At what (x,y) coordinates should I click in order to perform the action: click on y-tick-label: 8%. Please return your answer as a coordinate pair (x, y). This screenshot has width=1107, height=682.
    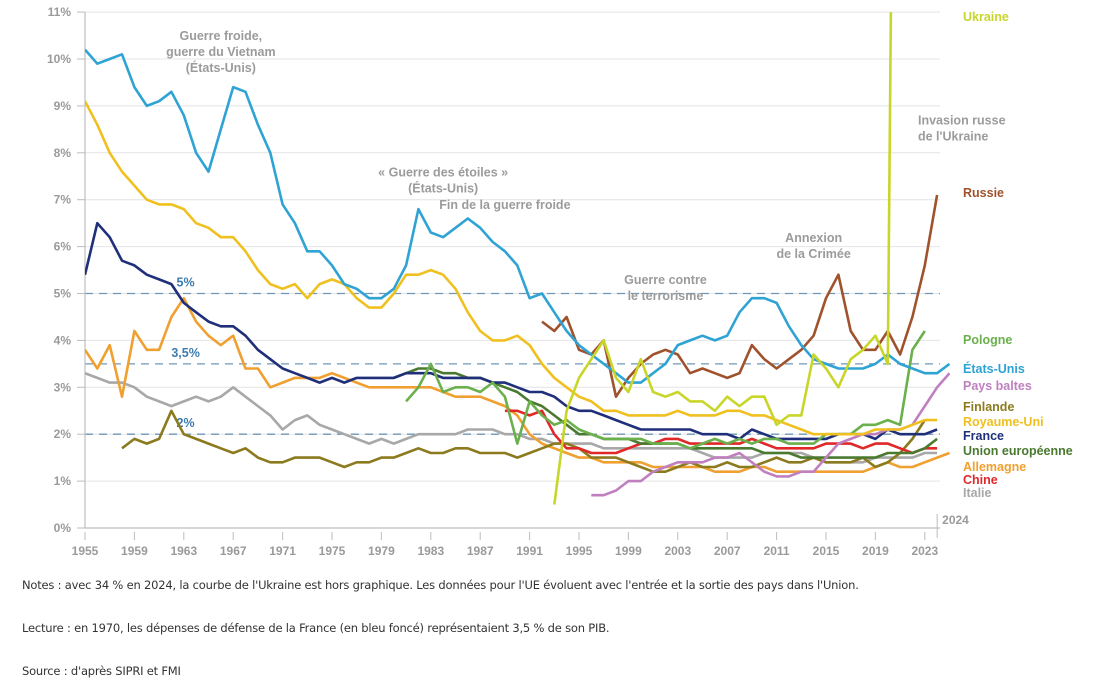
    Looking at the image, I should click on (63, 153).